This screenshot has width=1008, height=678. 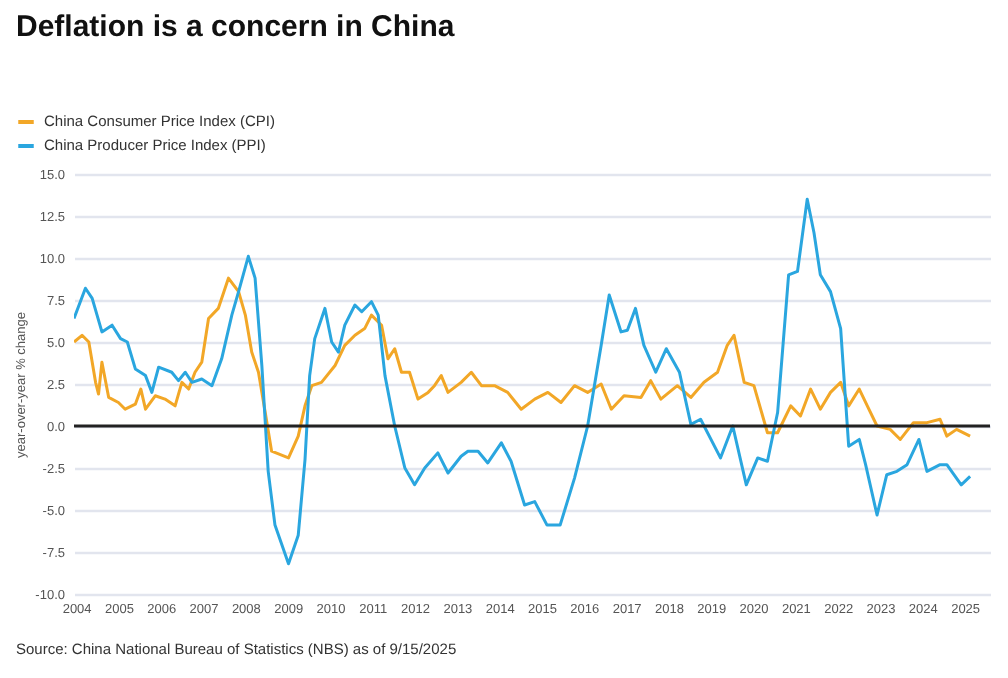 I want to click on chart-title: Deflation is a concern in China, so click(x=235, y=28).